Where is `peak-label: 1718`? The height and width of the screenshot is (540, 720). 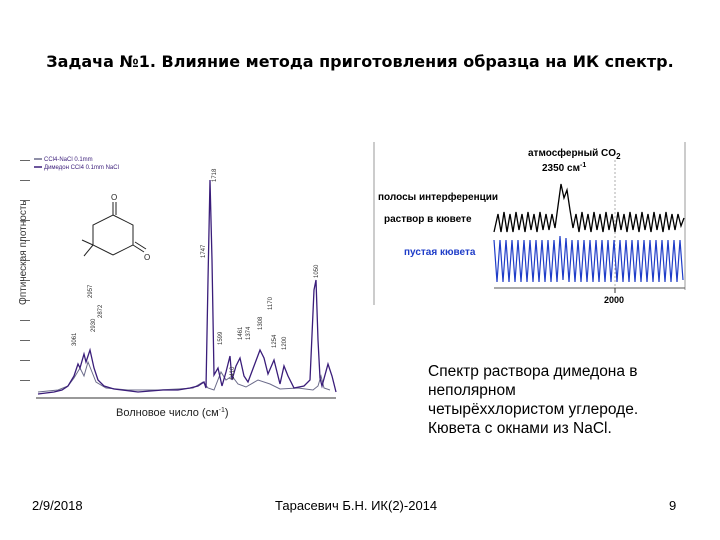
peak-label: 1718 is located at coordinates (215, 175).